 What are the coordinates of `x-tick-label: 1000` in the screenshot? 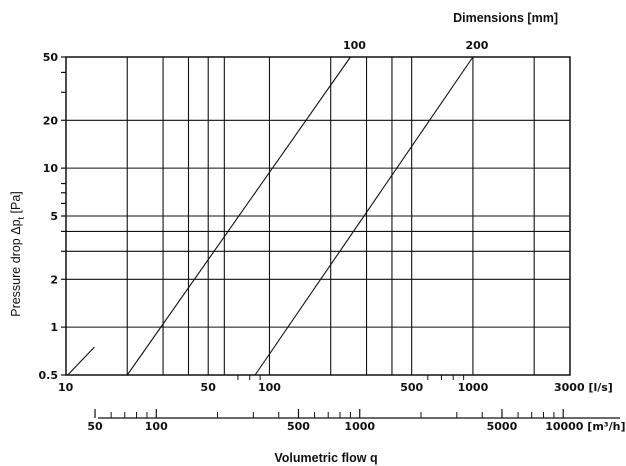 It's located at (473, 387).